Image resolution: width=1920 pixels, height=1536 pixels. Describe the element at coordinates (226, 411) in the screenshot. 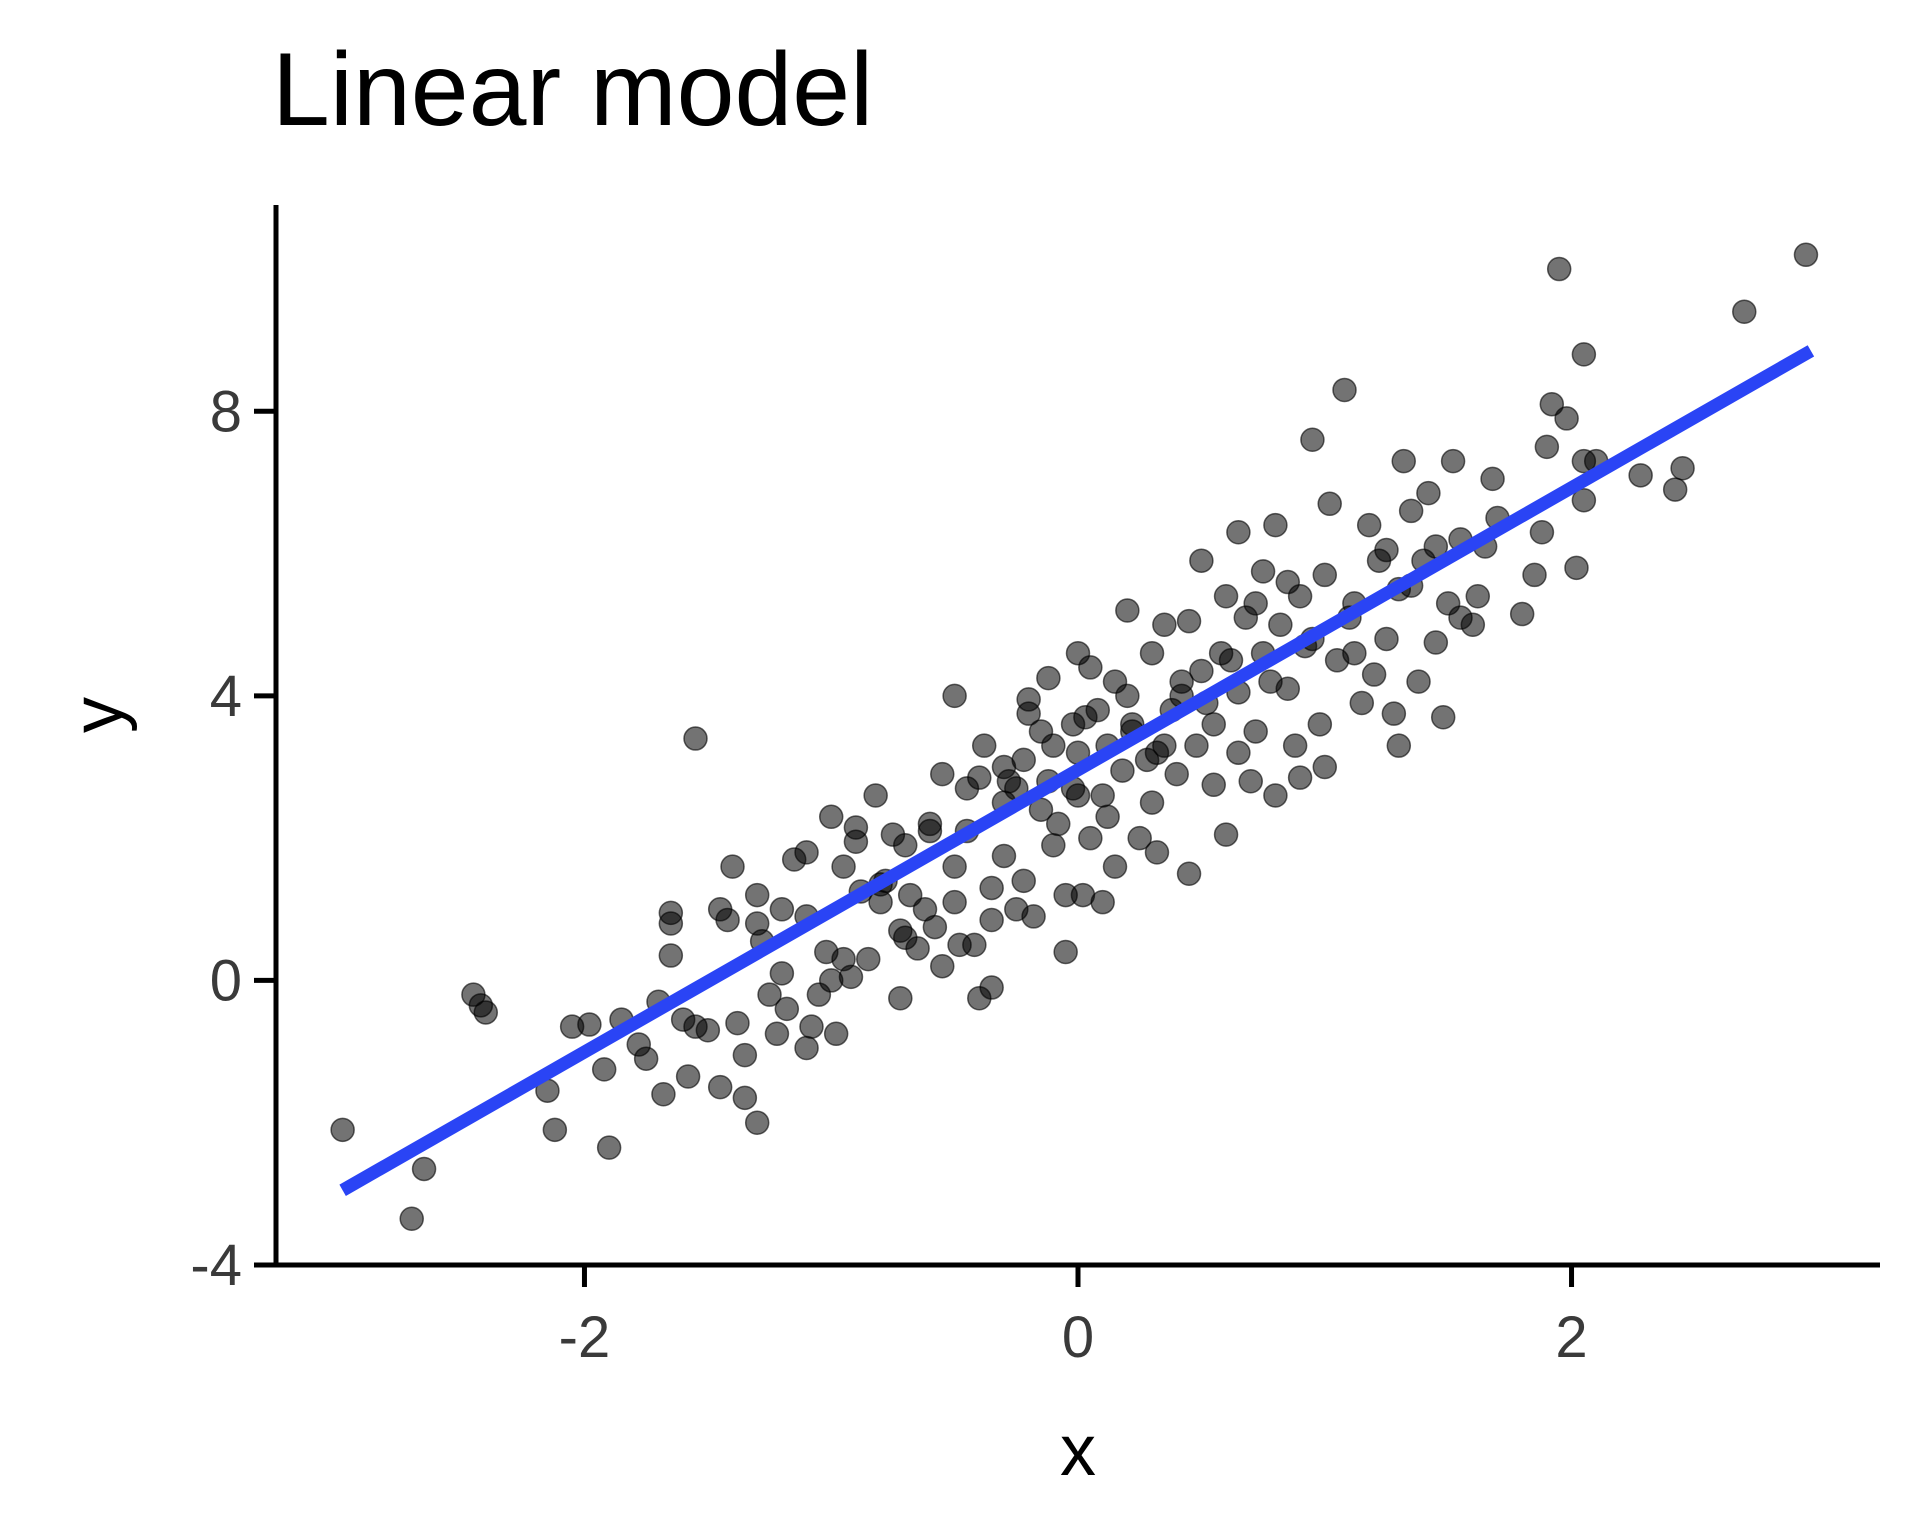

I see `y-tick-label: 8` at that location.